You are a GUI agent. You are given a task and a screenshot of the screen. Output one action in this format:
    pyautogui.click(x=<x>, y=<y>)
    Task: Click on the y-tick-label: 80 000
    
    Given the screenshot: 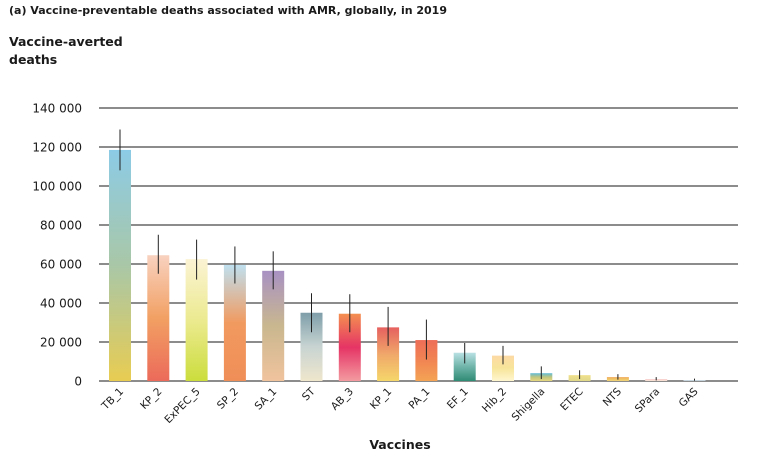 What is the action you would take?
    pyautogui.click(x=61, y=226)
    